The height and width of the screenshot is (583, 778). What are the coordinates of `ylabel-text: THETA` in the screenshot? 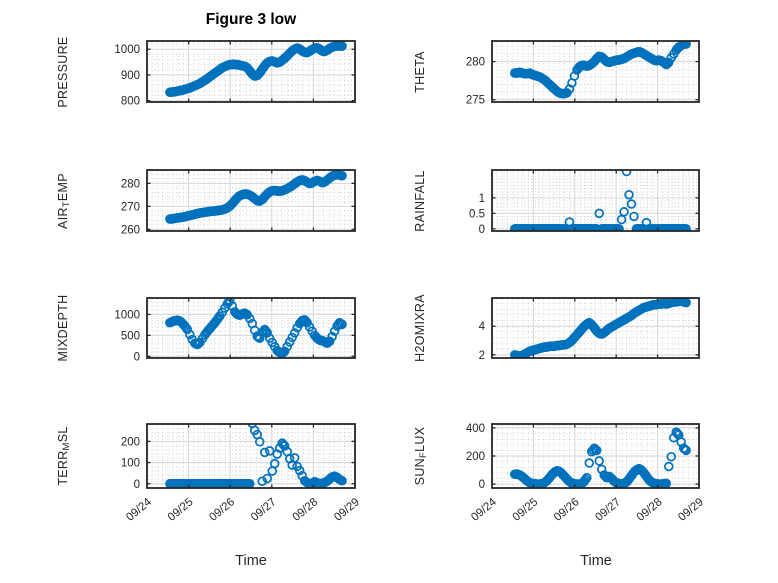 It's located at (420, 71).